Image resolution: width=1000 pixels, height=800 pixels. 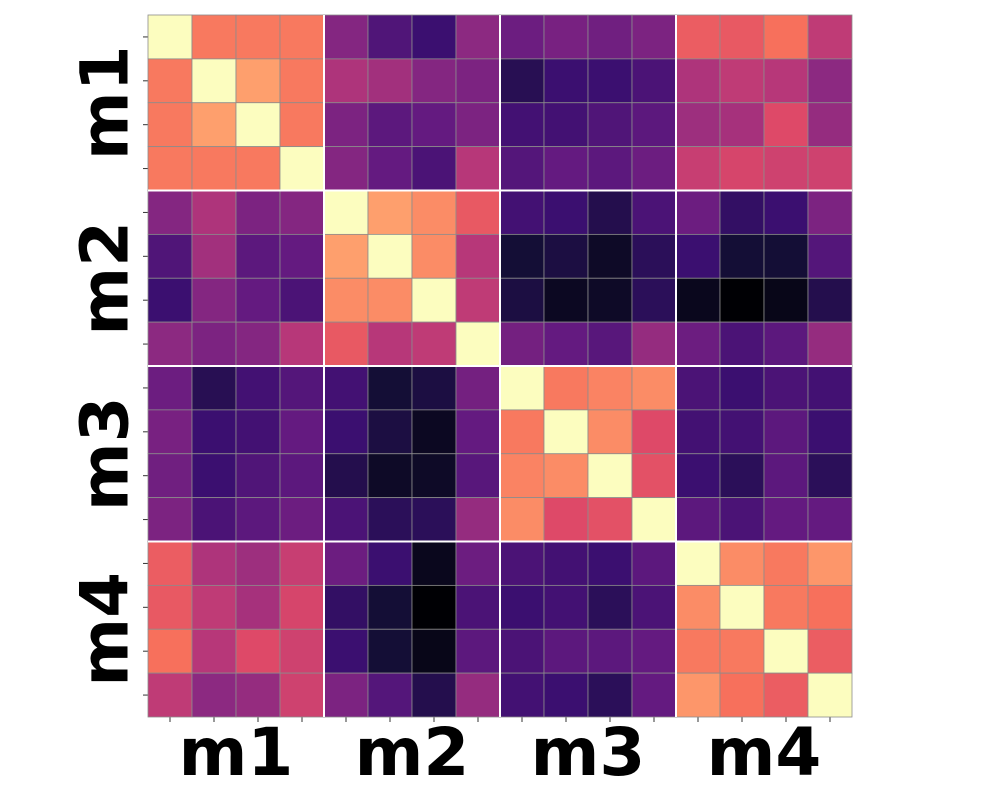 I want to click on y-group-label-m1: m1, so click(x=105, y=102).